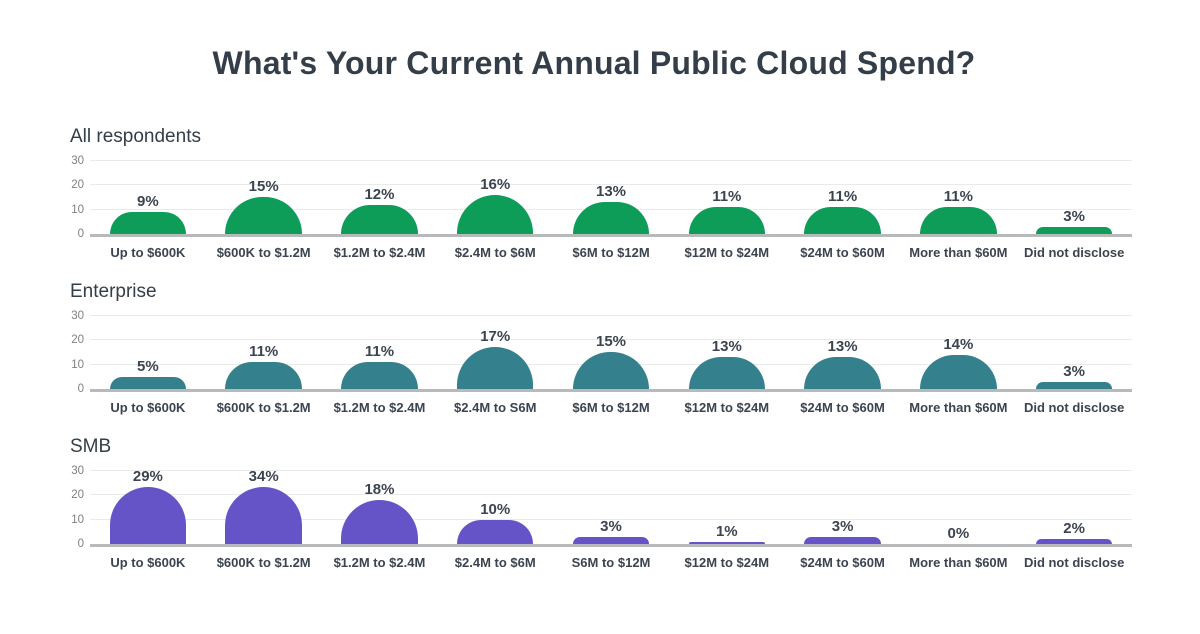 Image resolution: width=1200 pixels, height=634 pixels. What do you see at coordinates (148, 351) in the screenshot?
I see `bar-column: 5%` at bounding box center [148, 351].